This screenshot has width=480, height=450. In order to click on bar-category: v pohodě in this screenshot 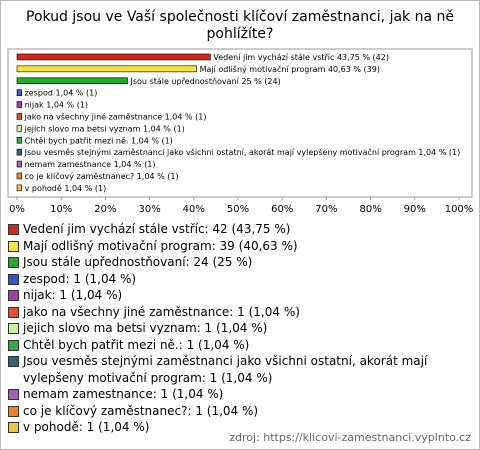, I will do `click(43, 187)`.